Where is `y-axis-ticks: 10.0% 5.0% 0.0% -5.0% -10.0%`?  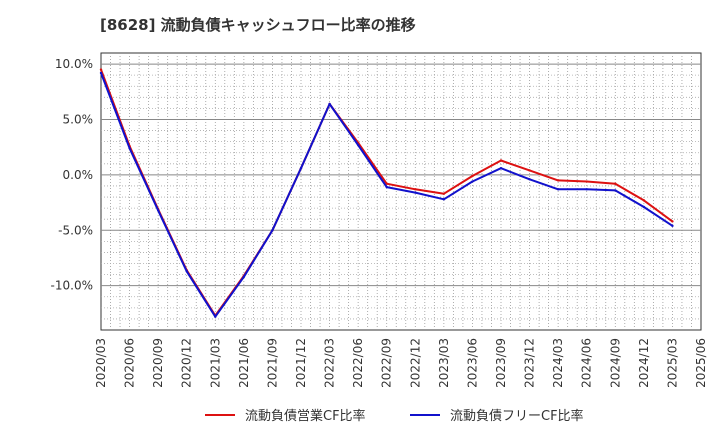
y-axis-ticks: 10.0% 5.0% 0.0% -5.0% -10.0% is located at coordinates (72, 175).